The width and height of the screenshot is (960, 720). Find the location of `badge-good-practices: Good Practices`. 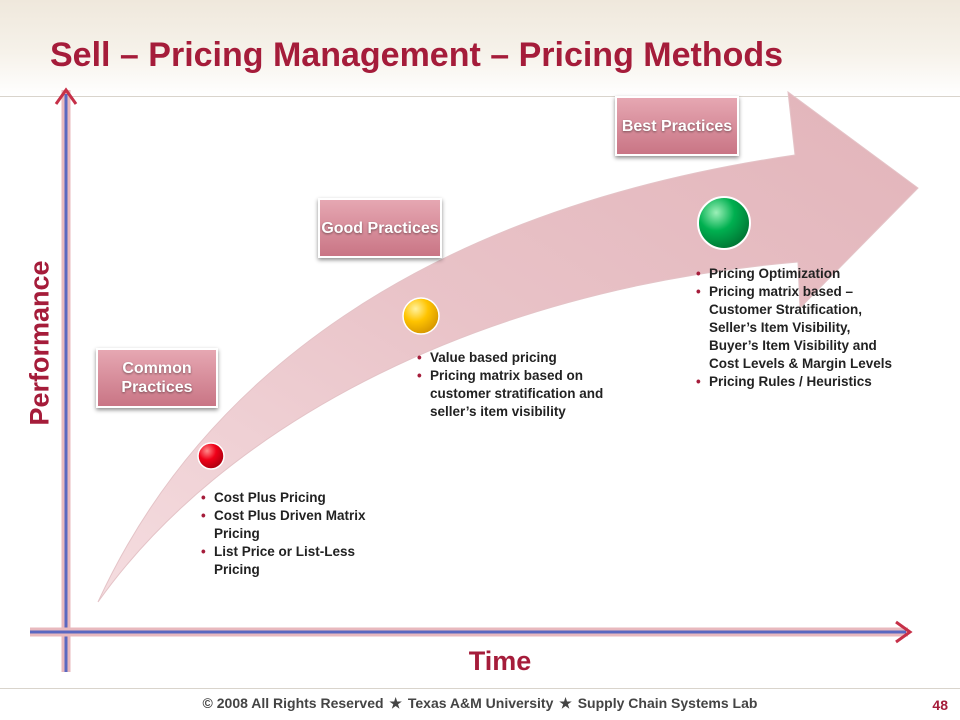

badge-good-practices: Good Practices is located at coordinates (380, 228).